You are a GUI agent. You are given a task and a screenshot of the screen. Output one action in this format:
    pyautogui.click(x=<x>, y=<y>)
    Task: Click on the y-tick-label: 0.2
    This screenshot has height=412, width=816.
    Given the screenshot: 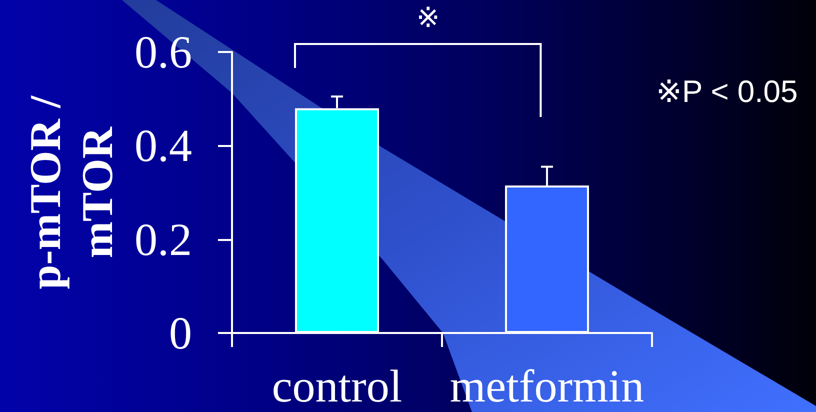 What is the action you would take?
    pyautogui.click(x=163, y=239)
    